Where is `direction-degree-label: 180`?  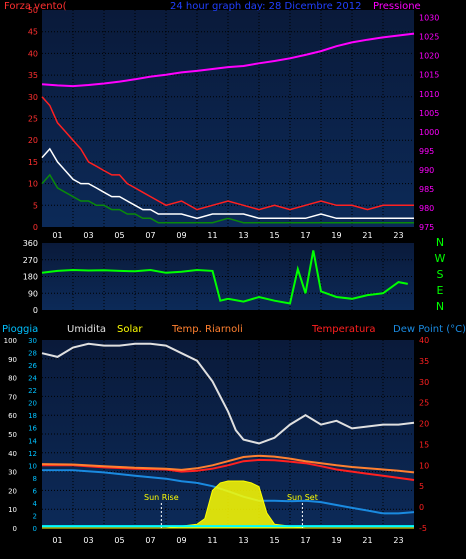 direction-degree-label: 180 is located at coordinates (30, 277).